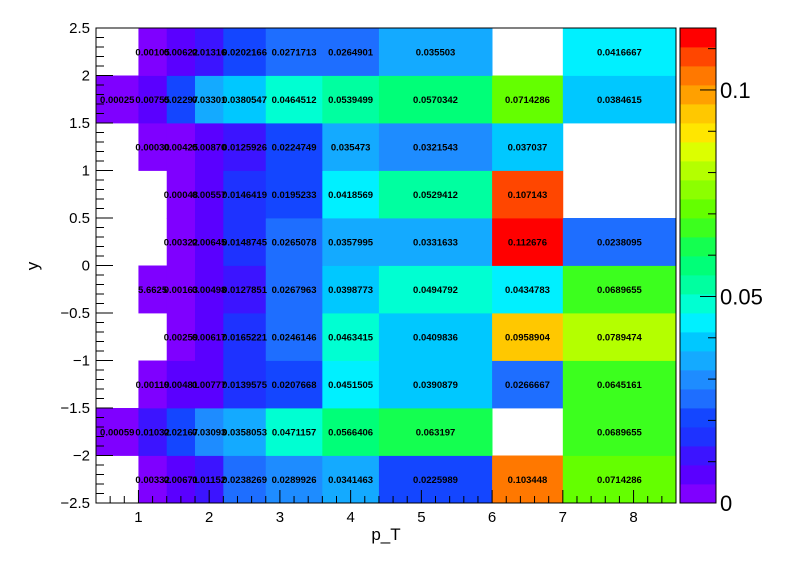  What do you see at coordinates (741, 296) in the screenshot?
I see `color-scale-tick-label: 0.05` at bounding box center [741, 296].